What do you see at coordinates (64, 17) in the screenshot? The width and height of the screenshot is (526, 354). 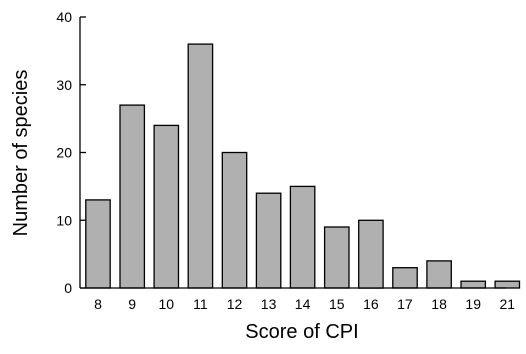 I see `y-tick-label: 40` at bounding box center [64, 17].